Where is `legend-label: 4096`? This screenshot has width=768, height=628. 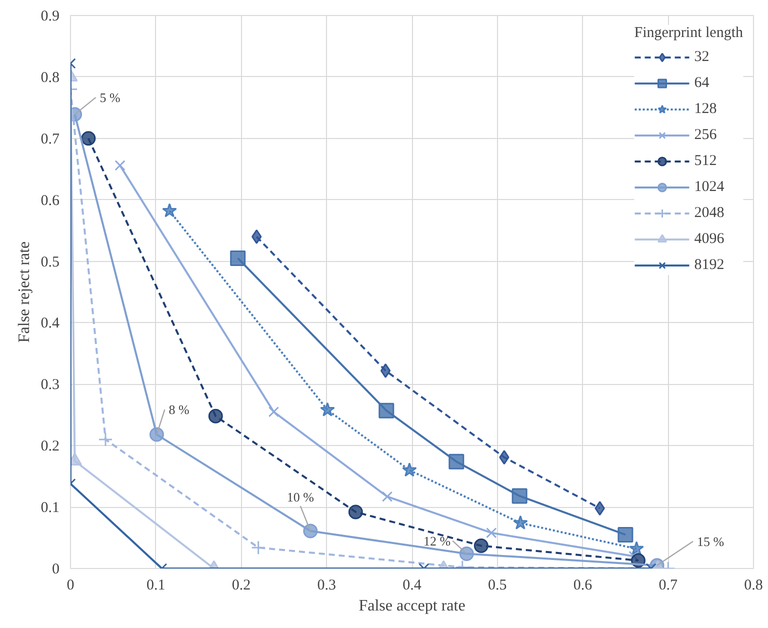
legend-label: 4096 is located at coordinates (709, 239).